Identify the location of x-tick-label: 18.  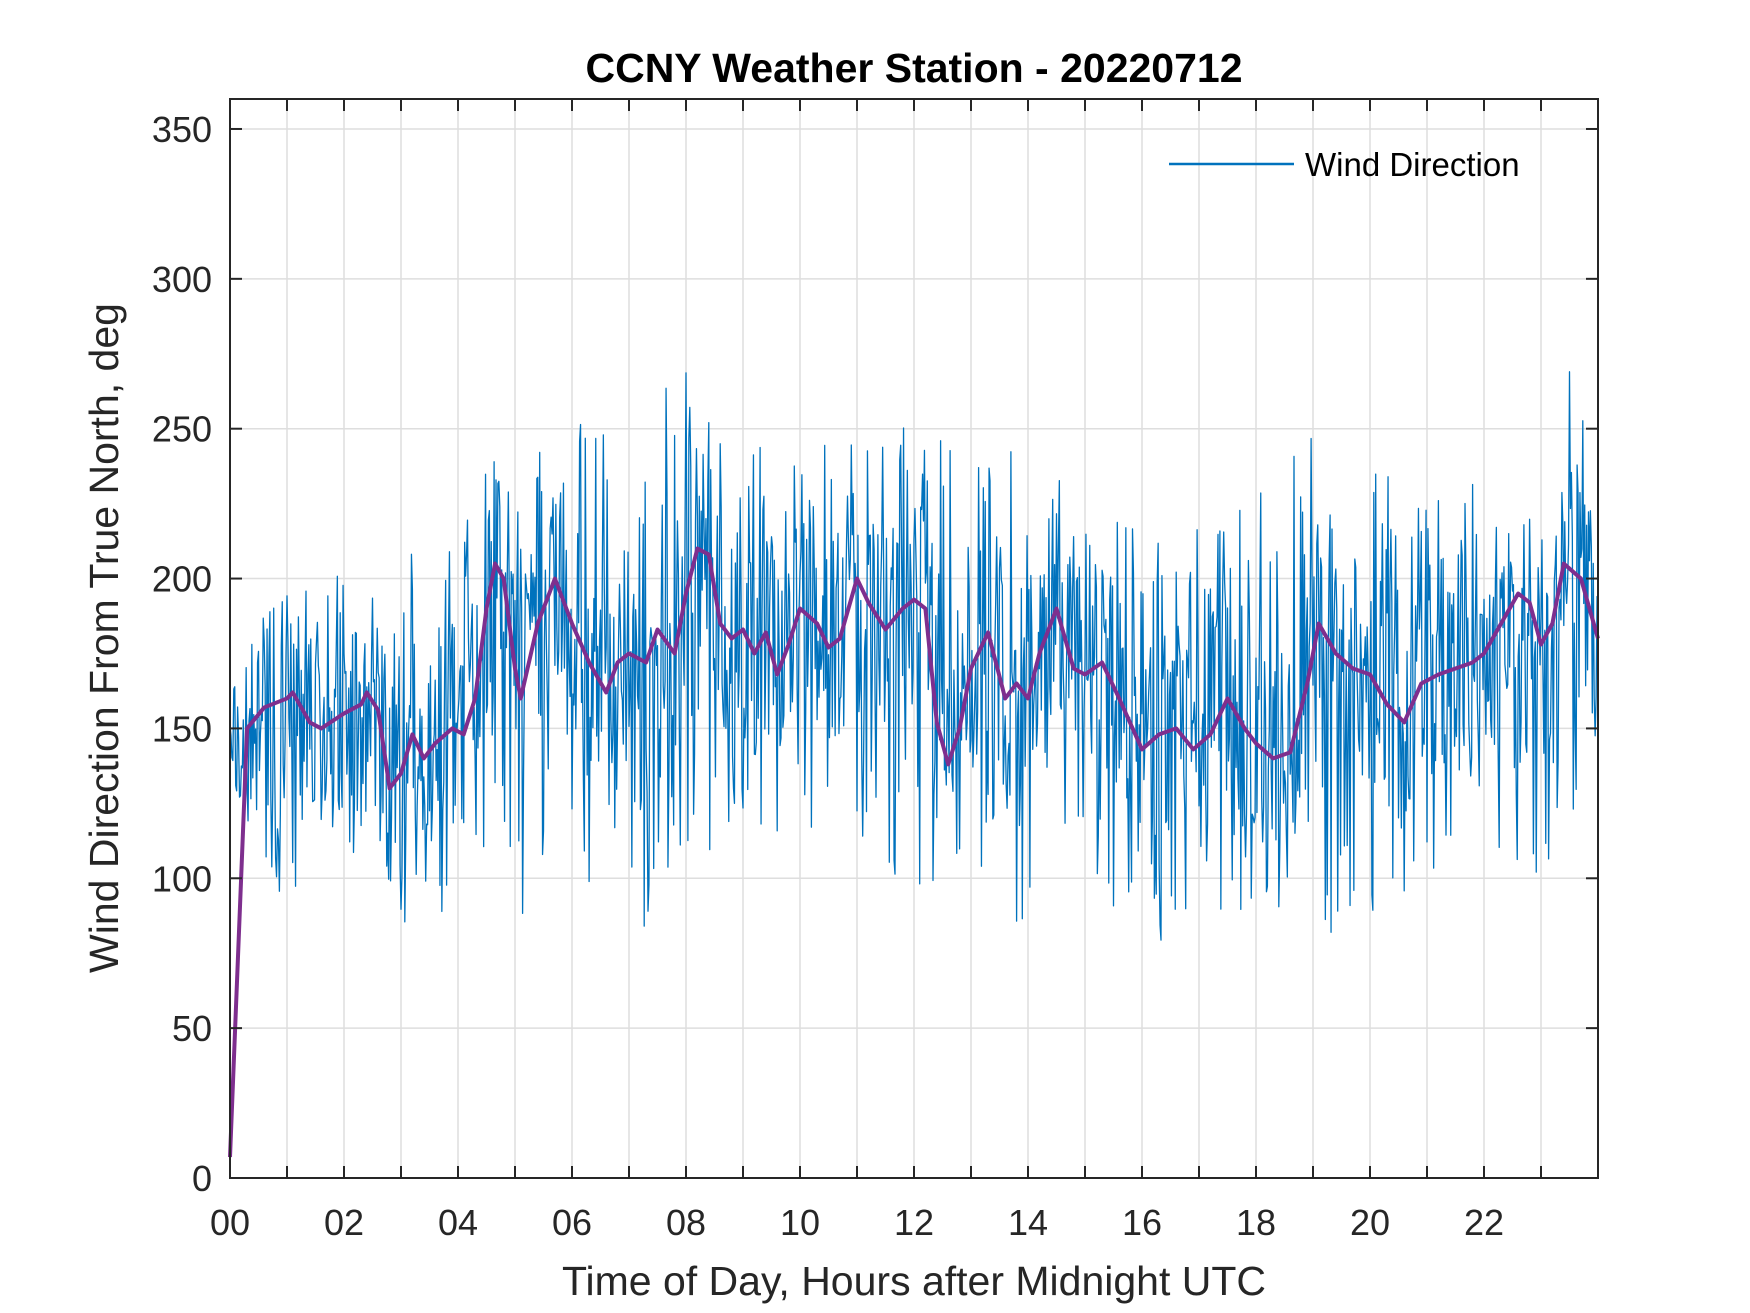
(1256, 1222).